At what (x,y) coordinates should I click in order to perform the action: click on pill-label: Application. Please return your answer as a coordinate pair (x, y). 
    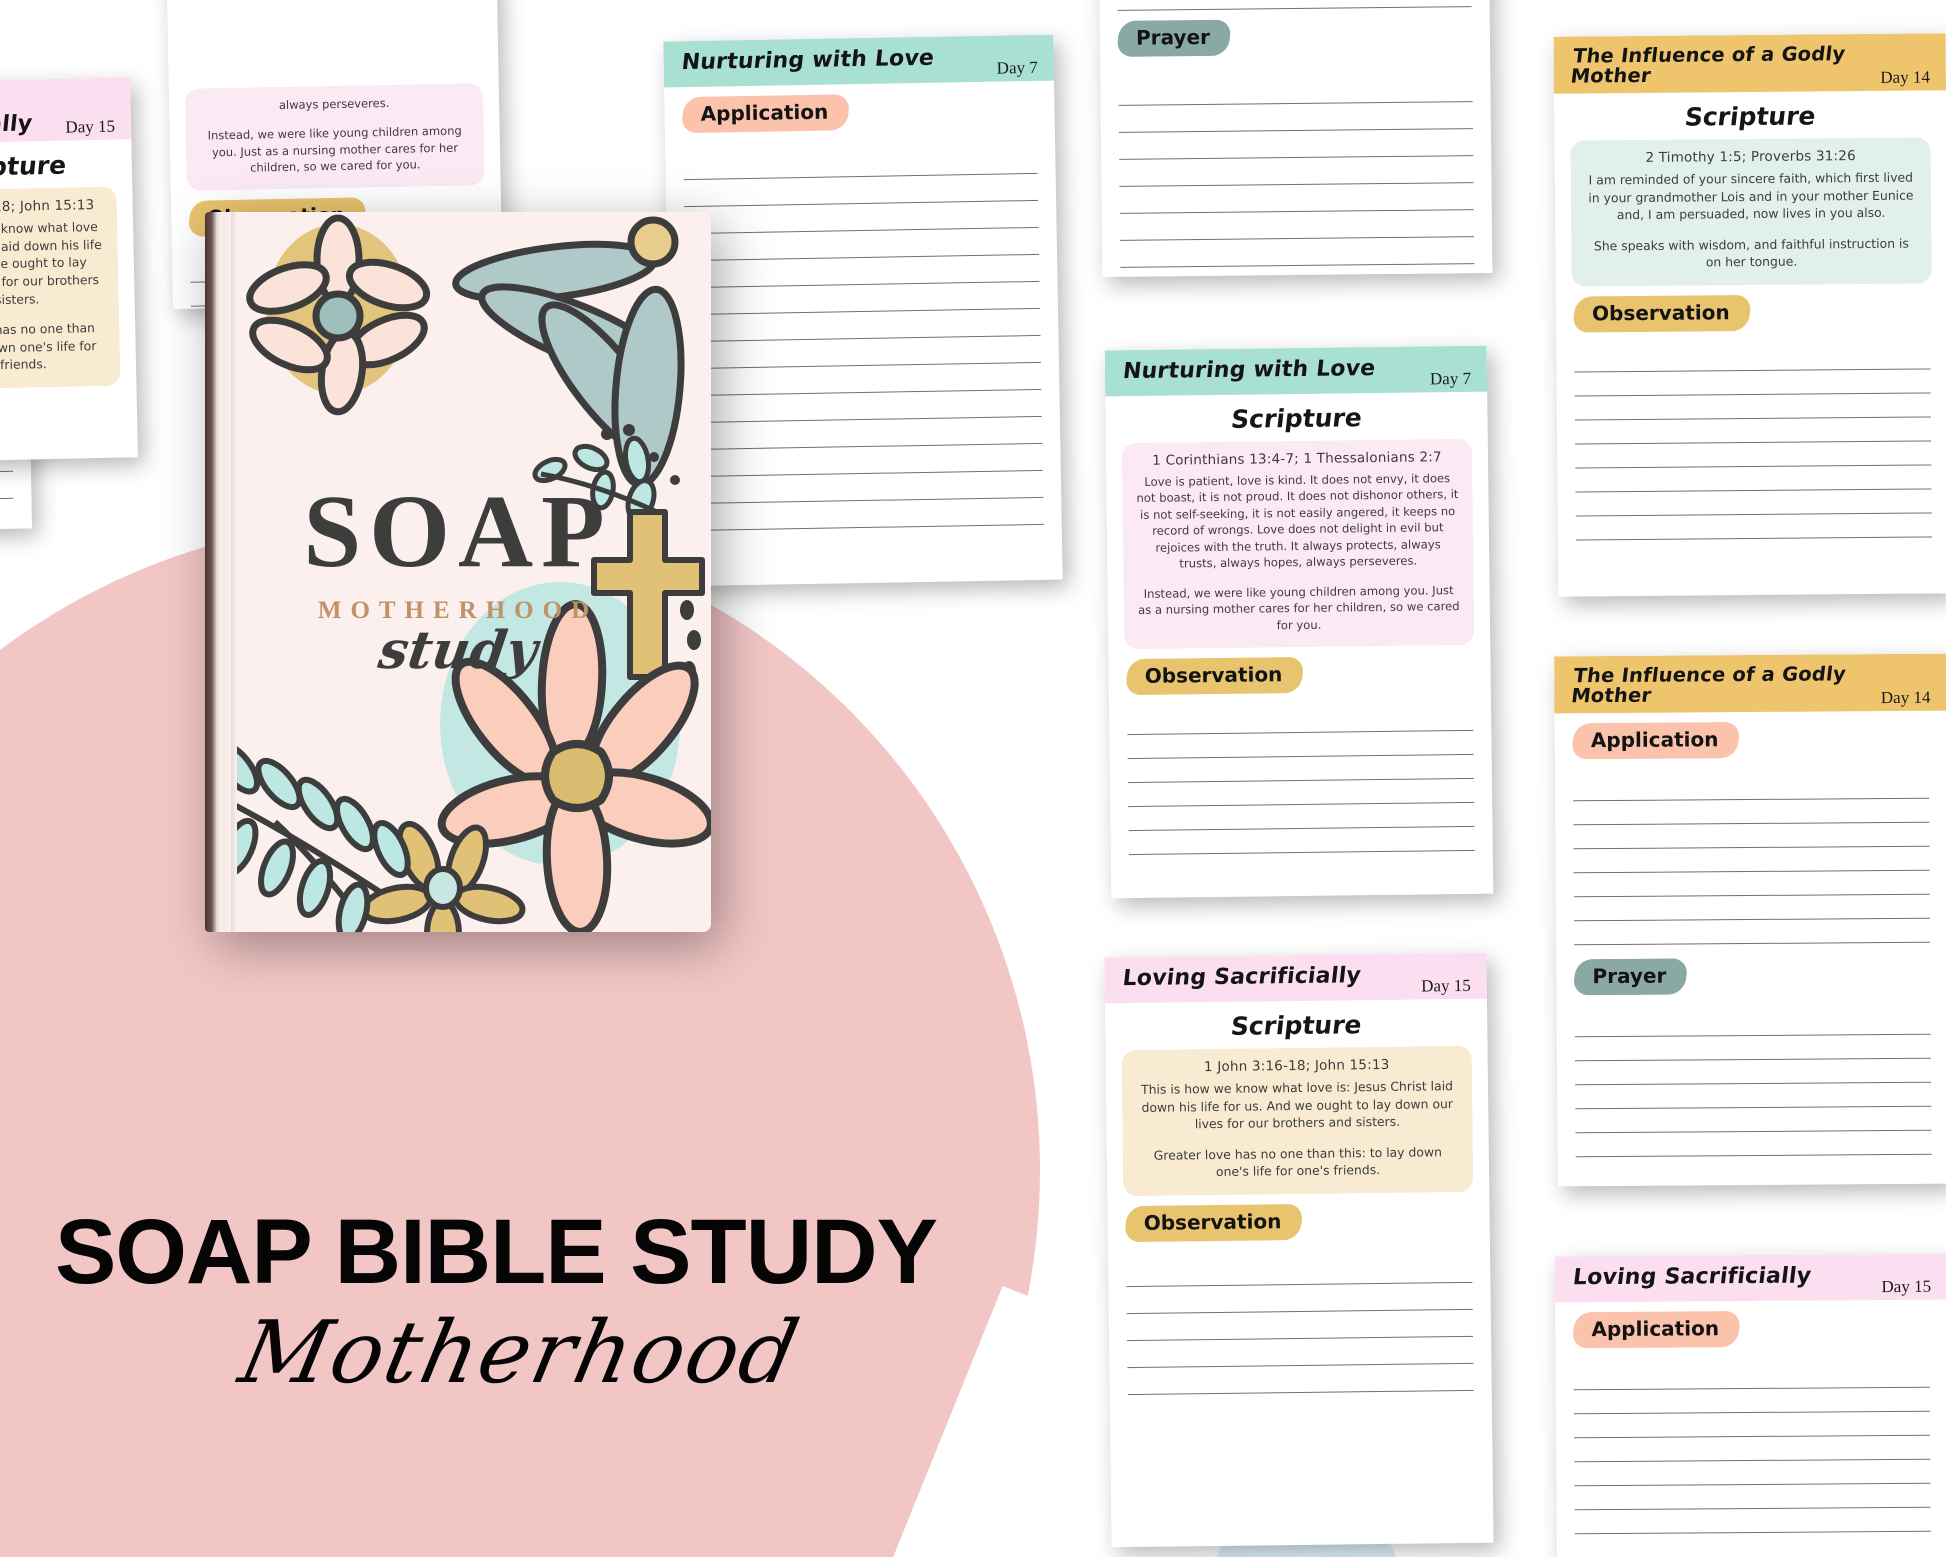
    Looking at the image, I should click on (1654, 740).